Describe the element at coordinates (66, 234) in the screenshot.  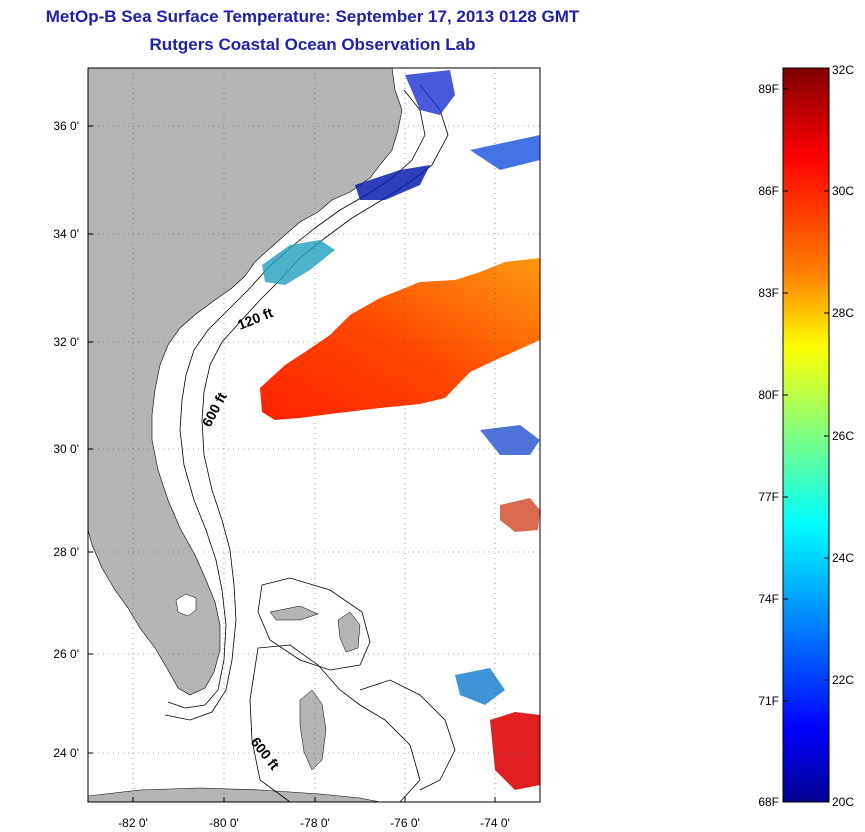
I see `lat-tick-label: 34 0'` at that location.